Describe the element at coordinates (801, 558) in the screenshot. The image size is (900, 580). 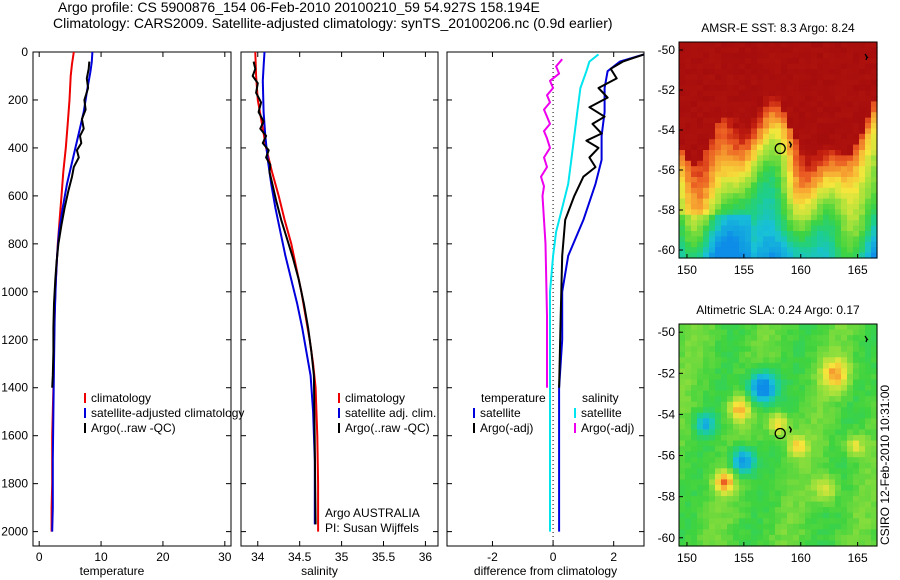
I see `map-x-tick-label: 160` at that location.